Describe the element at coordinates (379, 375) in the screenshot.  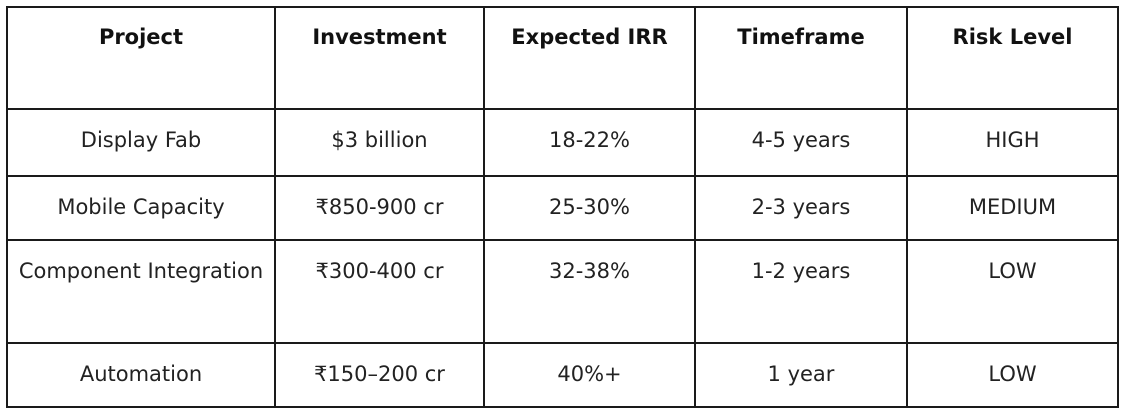
I see `cell-investment: ₹150–200 cr` at that location.